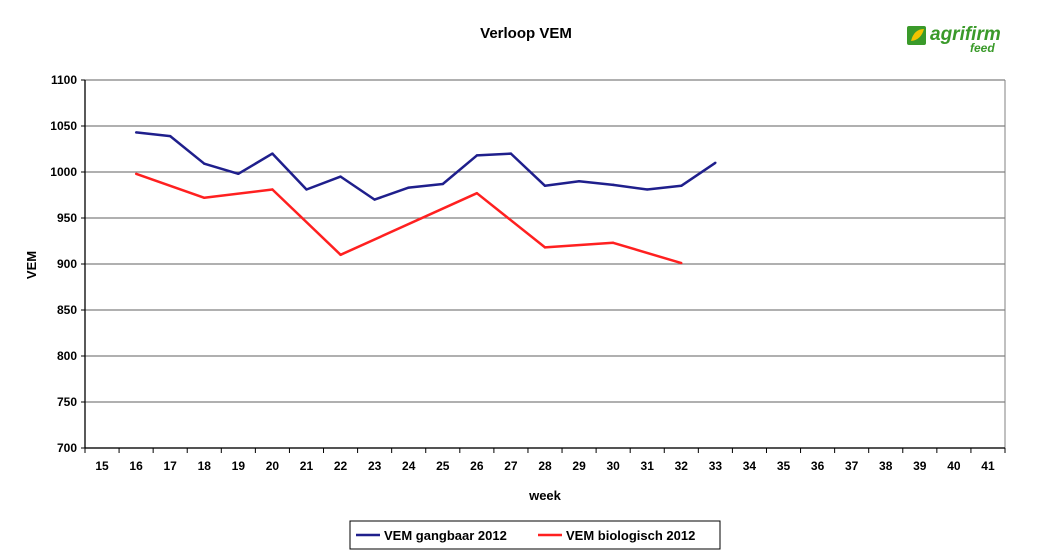 The height and width of the screenshot is (560, 1063). Describe the element at coordinates (682, 466) in the screenshot. I see `x-tick-label: 32` at that location.